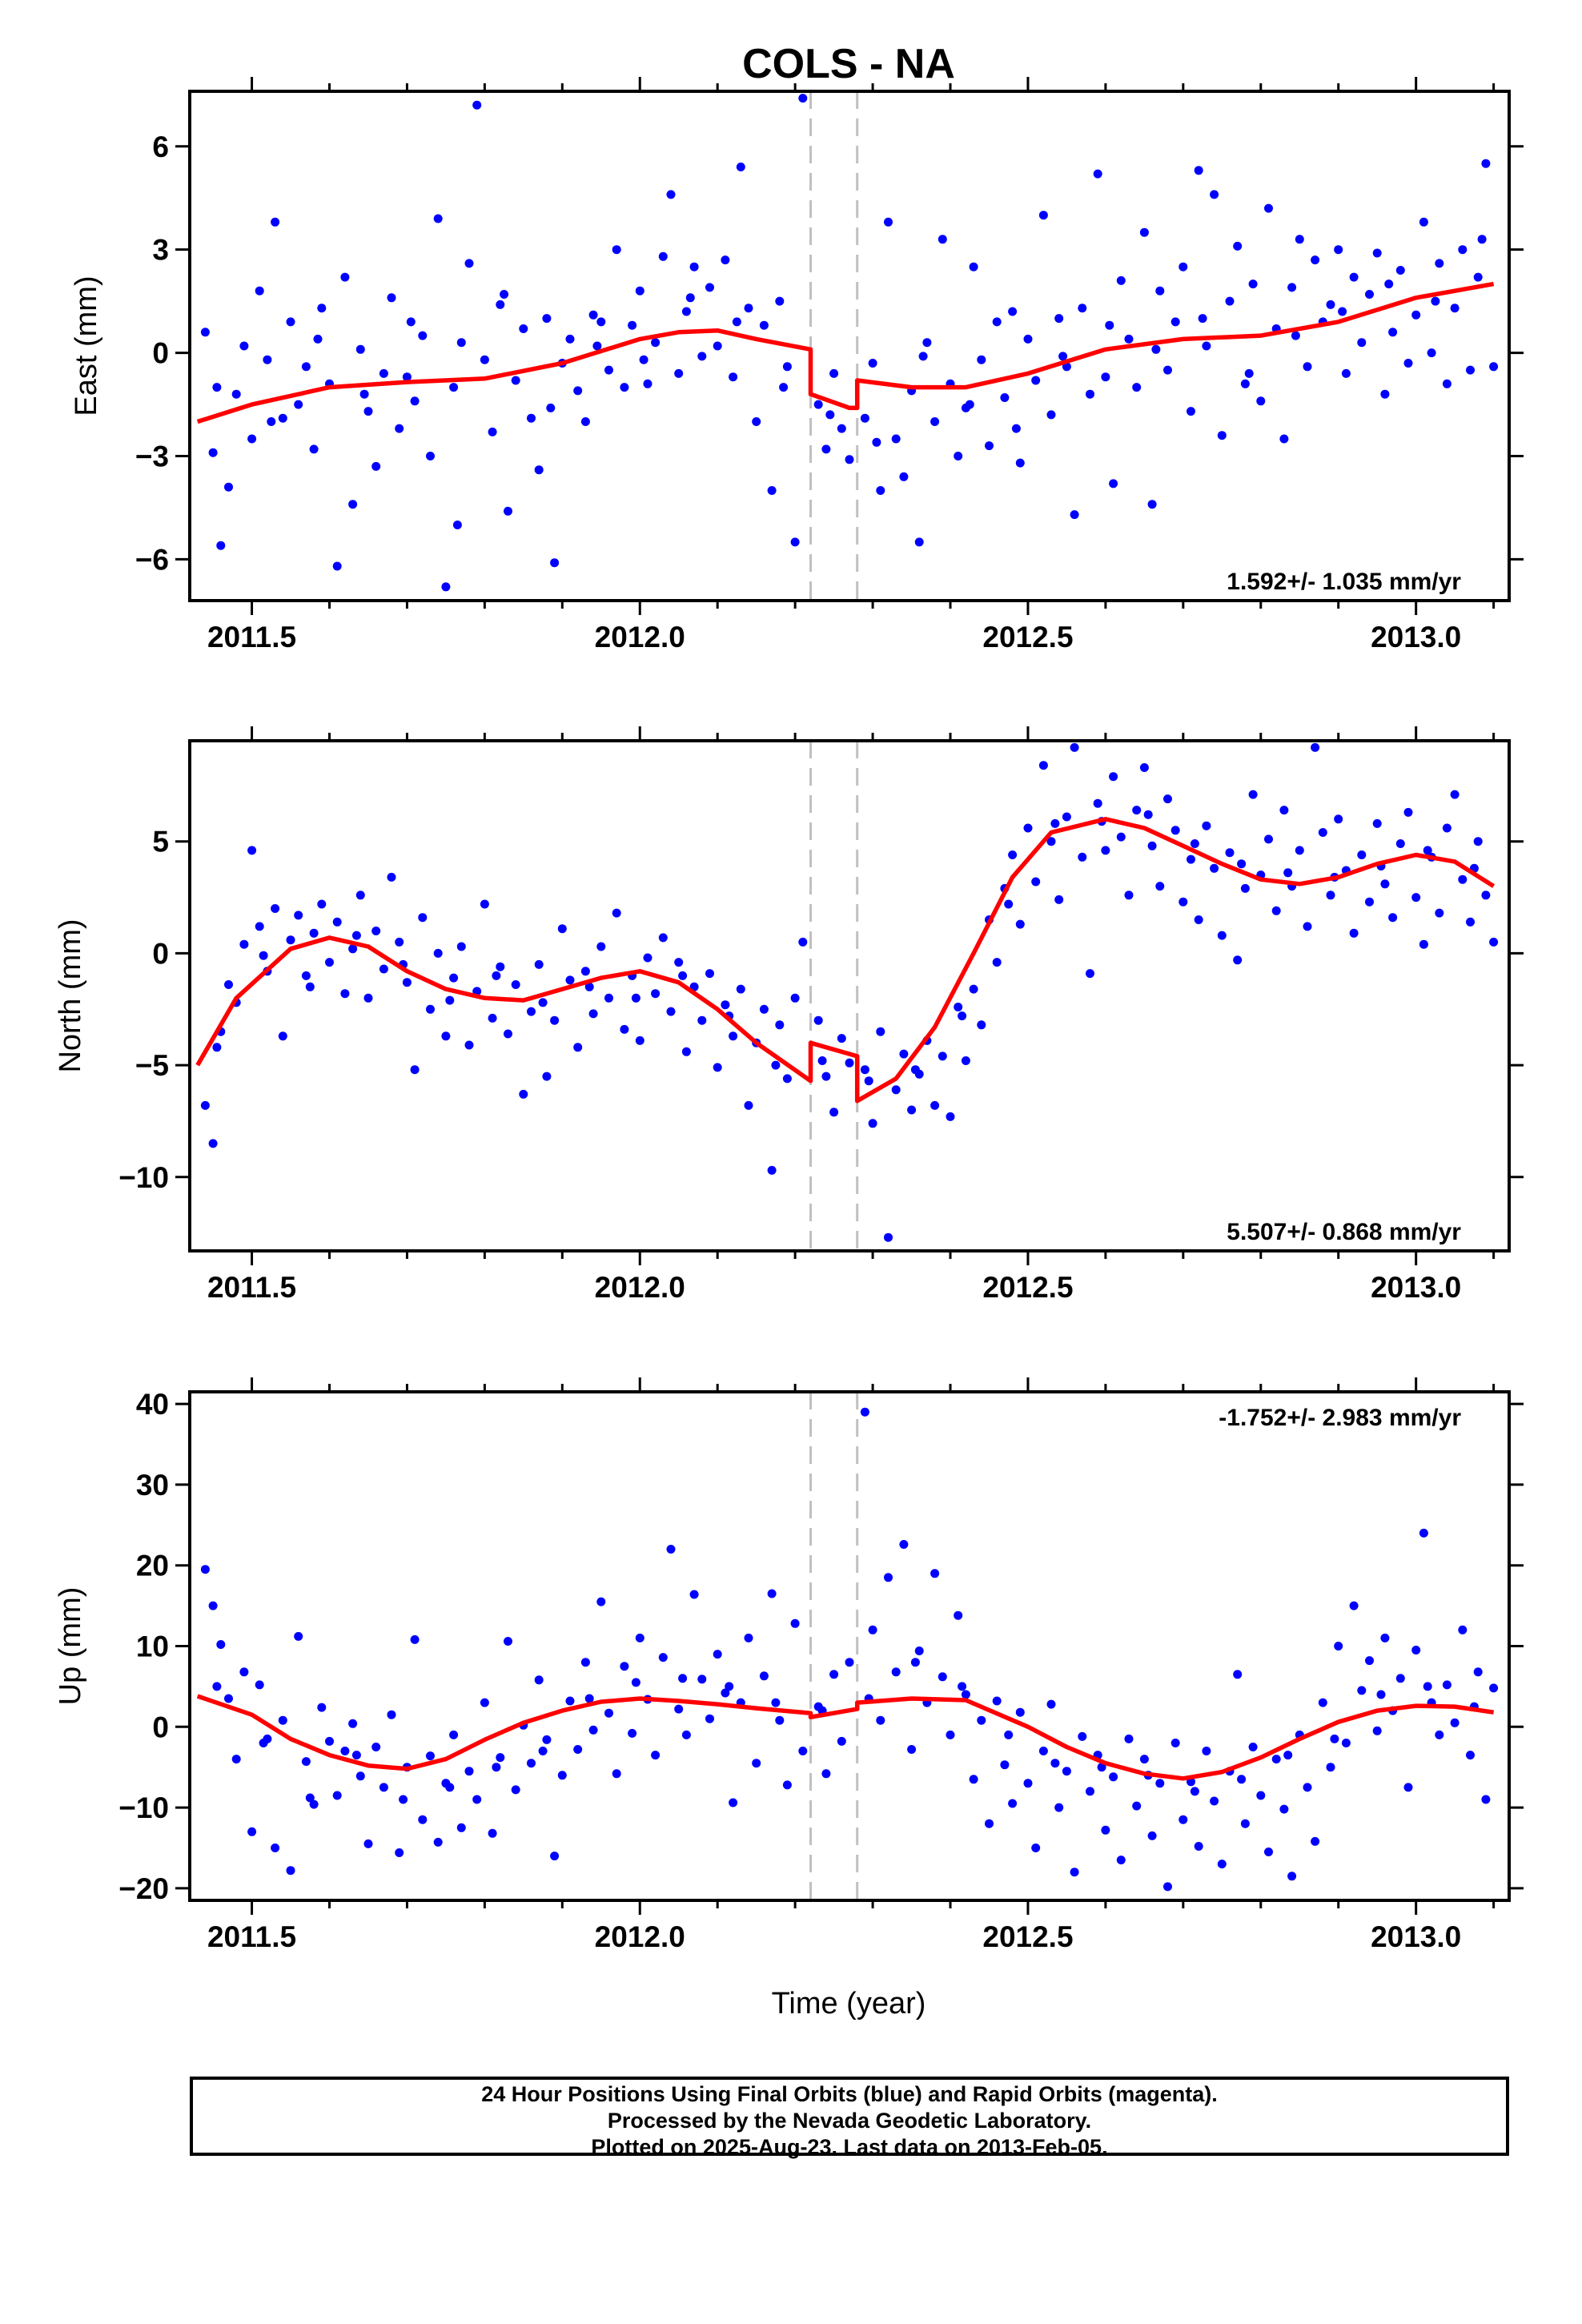 The width and height of the screenshot is (1582, 2324). What do you see at coordinates (640, 1936) in the screenshot?
I see `x-tick-label-up: 2012.0` at bounding box center [640, 1936].